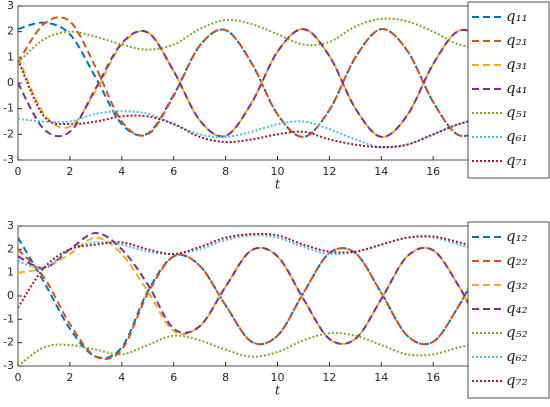 Image resolution: width=550 pixels, height=407 pixels. Describe the element at coordinates (517, 112) in the screenshot. I see `legend-label: q₅₁` at that location.